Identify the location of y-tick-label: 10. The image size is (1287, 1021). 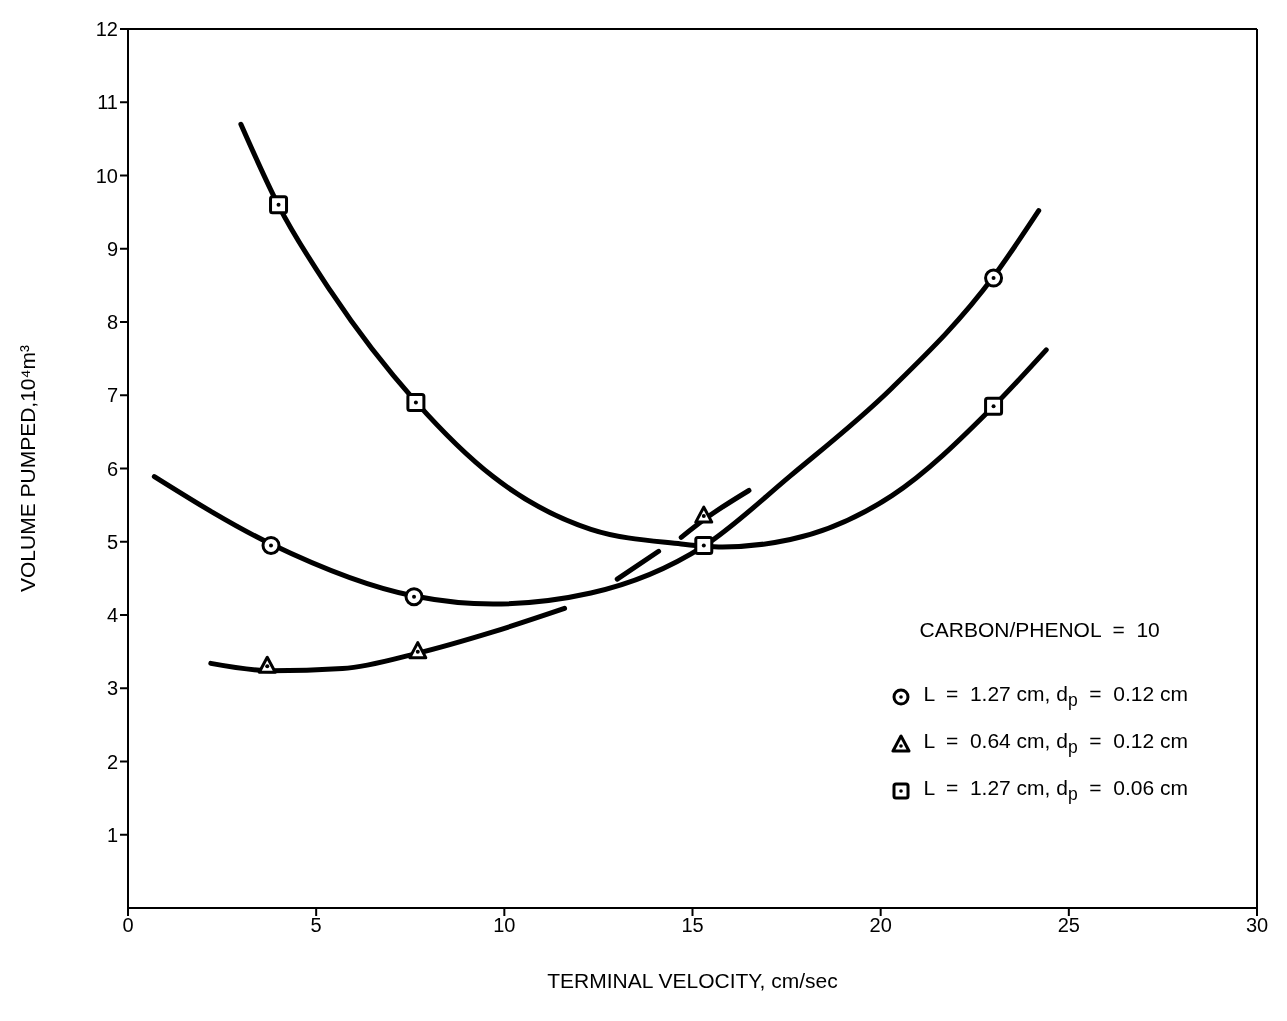
(106, 175).